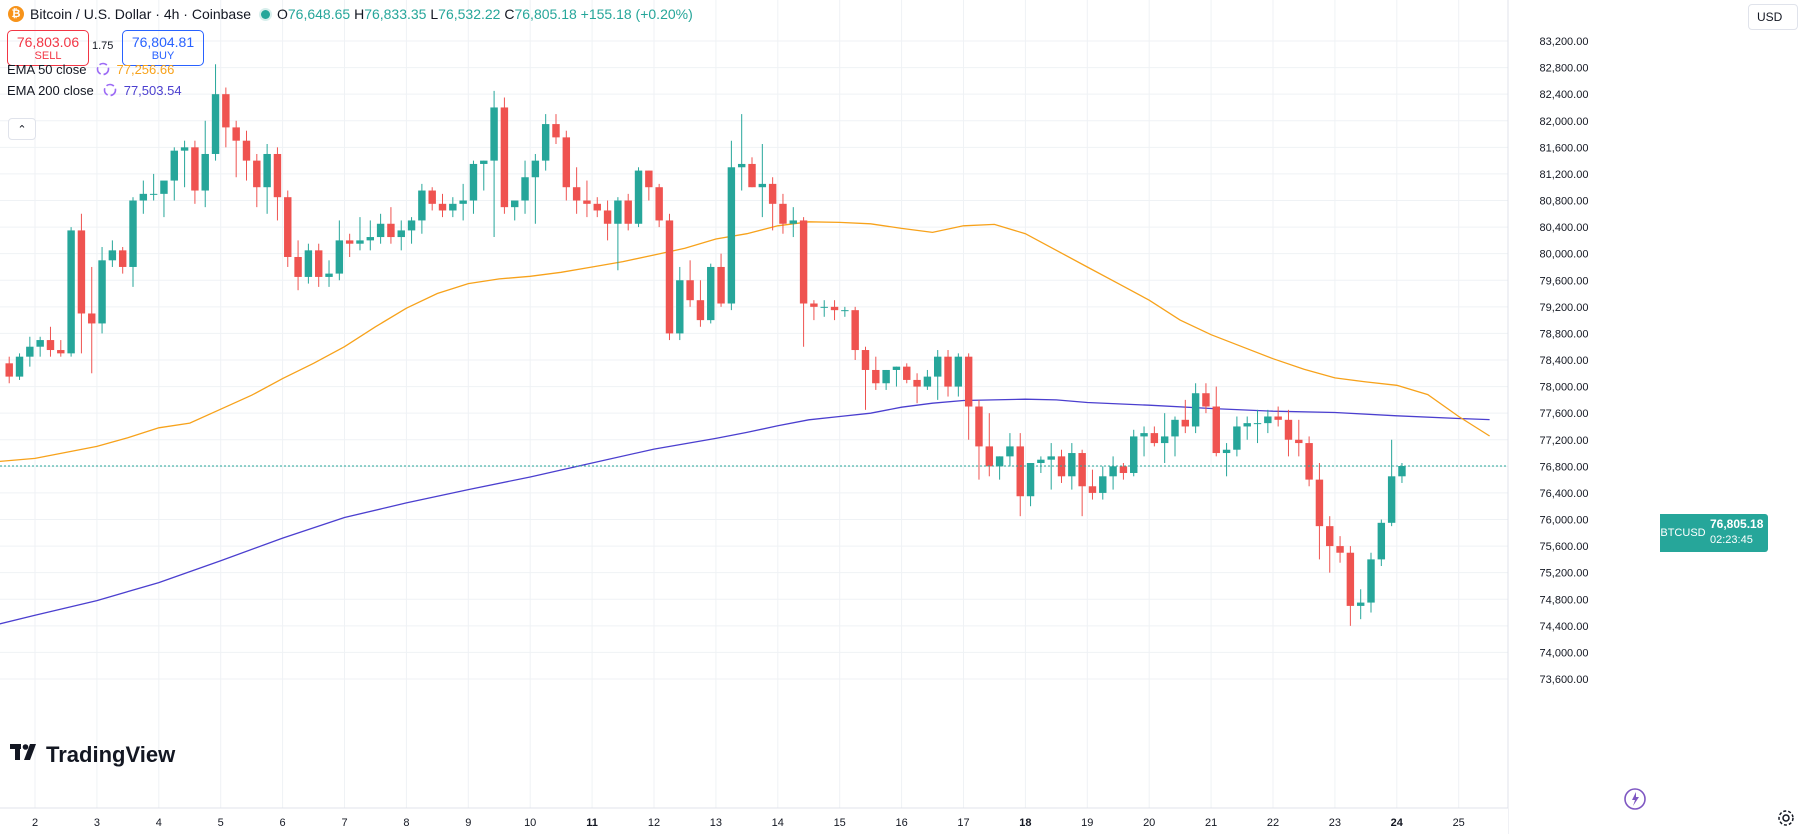 The image size is (1812, 834). Describe the element at coordinates (22, 129) in the screenshot. I see `chevron-up-icon: ⌃` at that location.